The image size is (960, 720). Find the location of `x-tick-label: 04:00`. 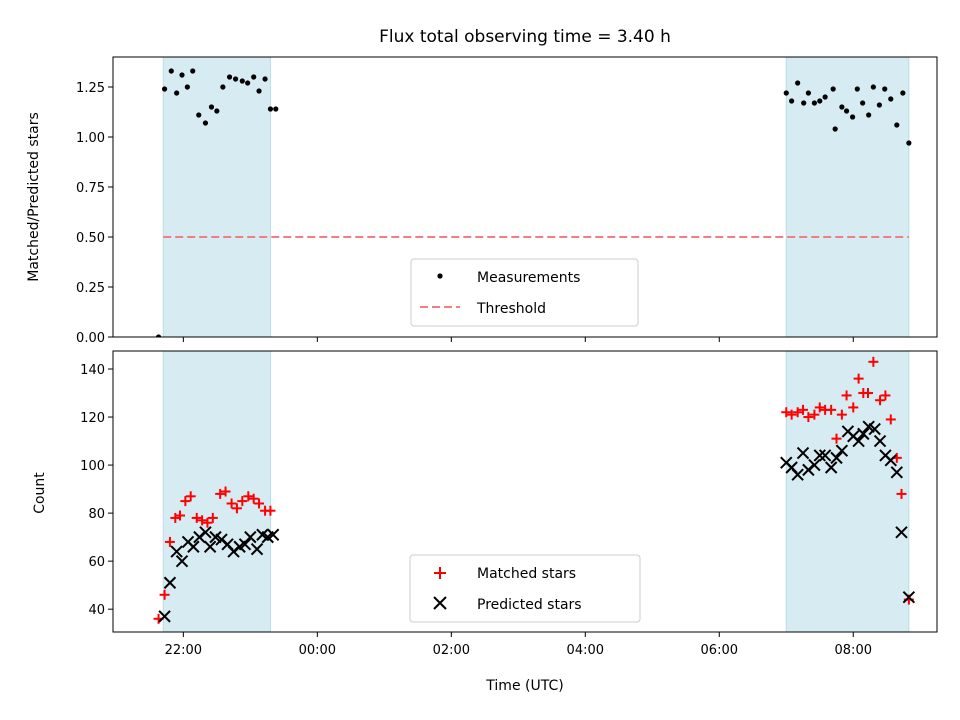

x-tick-label: 04:00 is located at coordinates (585, 650).